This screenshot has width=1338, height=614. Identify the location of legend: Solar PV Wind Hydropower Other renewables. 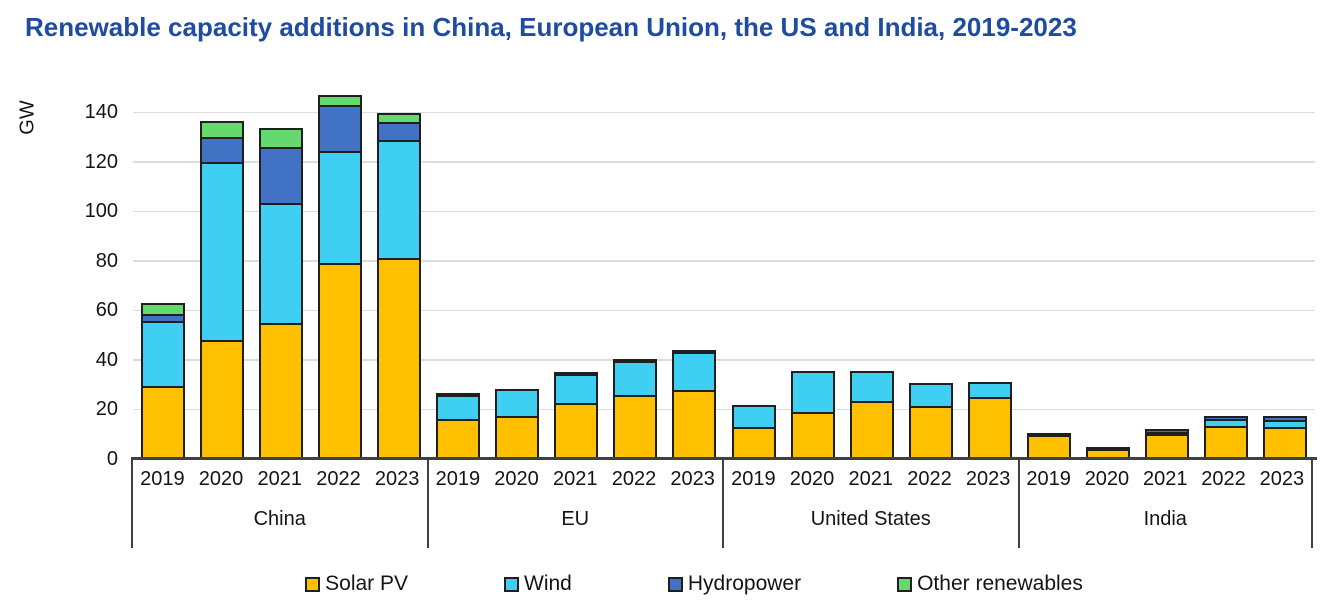
(669, 584).